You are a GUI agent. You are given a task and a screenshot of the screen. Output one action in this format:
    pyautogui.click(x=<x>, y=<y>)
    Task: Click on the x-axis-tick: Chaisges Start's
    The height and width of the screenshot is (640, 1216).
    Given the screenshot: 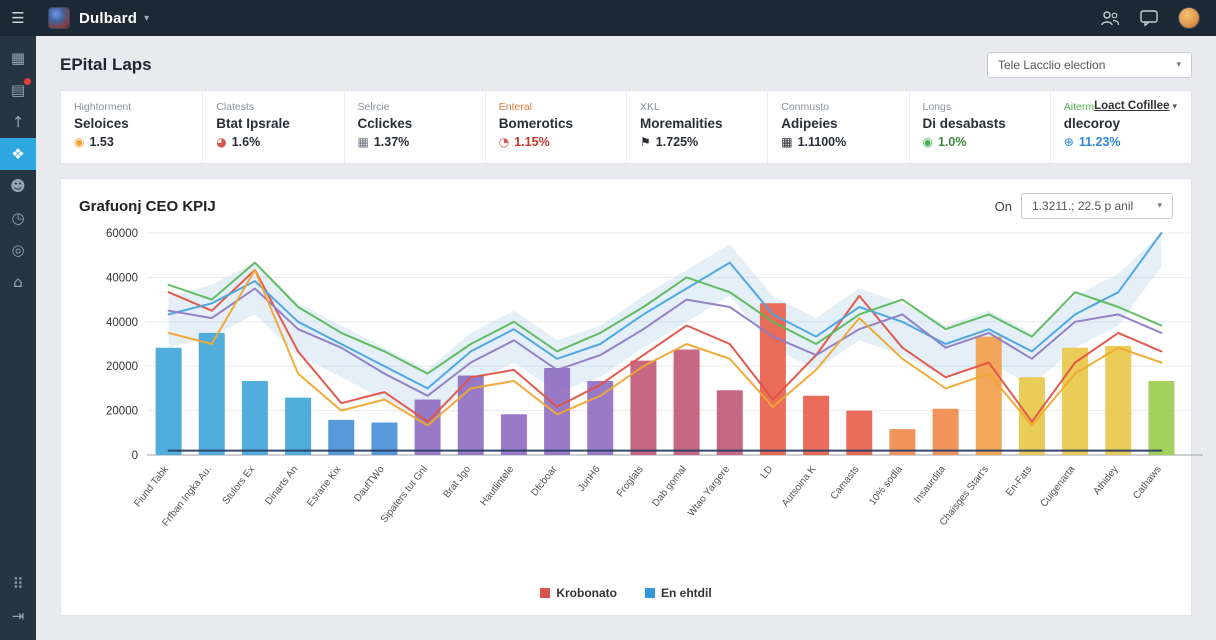 What is the action you would take?
    pyautogui.click(x=964, y=496)
    